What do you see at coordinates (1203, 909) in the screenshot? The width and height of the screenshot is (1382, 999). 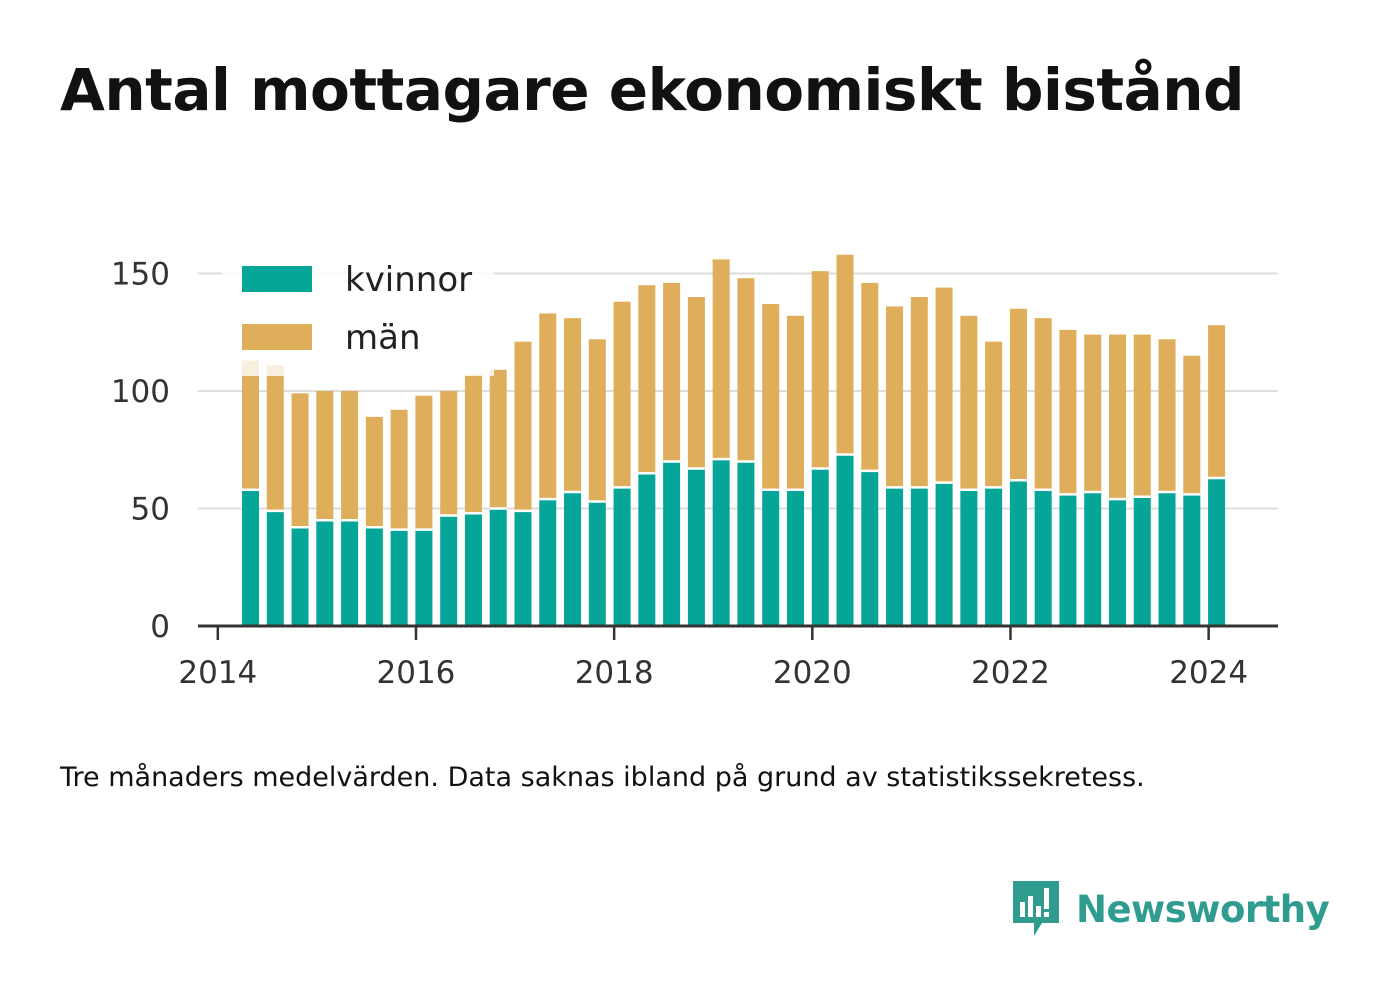 I see `brand-name: Newsworthy` at bounding box center [1203, 909].